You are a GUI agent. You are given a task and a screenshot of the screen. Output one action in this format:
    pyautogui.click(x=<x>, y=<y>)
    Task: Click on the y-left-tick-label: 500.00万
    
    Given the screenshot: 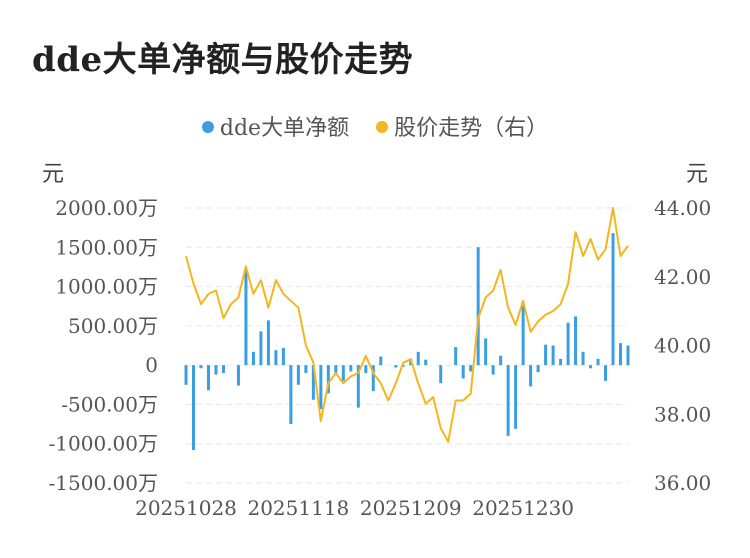 What is the action you would take?
    pyautogui.click(x=113, y=326)
    